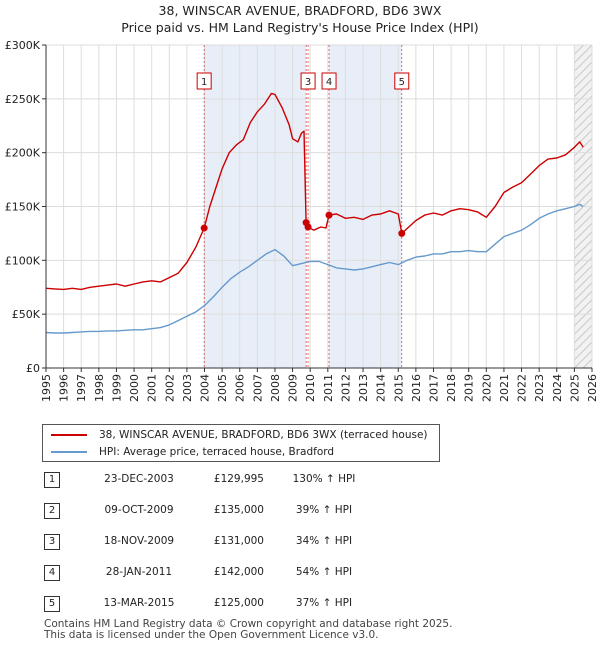 The image size is (600, 650). I want to click on x-tick-label: 2022, so click(522, 388).